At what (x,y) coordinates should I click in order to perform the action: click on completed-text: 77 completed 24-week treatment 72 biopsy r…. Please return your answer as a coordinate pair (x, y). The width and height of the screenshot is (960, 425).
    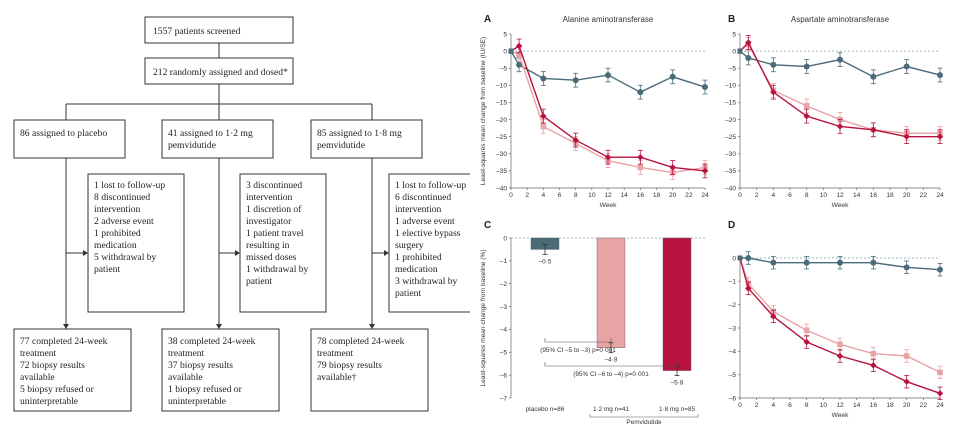
    Looking at the image, I should click on (64, 371).